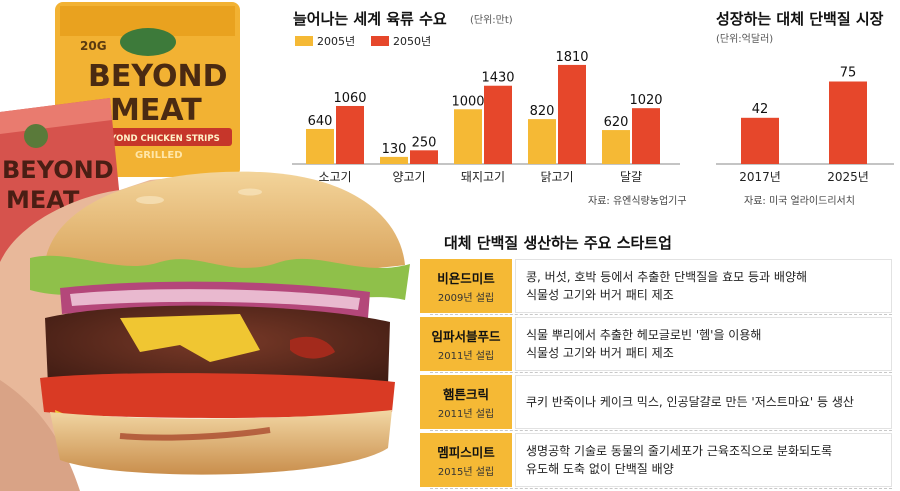 This screenshot has height=491, width=900. What do you see at coordinates (156, 110) in the screenshot?
I see `package-brand-line2: MEAT` at bounding box center [156, 110].